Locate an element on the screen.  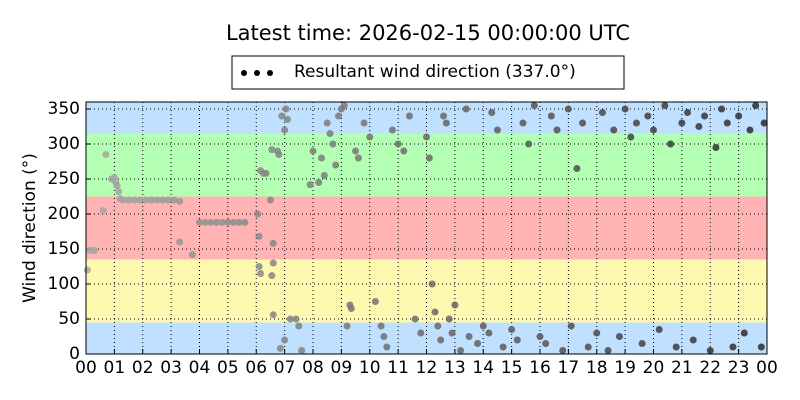
x-tick-label: 15 is located at coordinates (512, 368).